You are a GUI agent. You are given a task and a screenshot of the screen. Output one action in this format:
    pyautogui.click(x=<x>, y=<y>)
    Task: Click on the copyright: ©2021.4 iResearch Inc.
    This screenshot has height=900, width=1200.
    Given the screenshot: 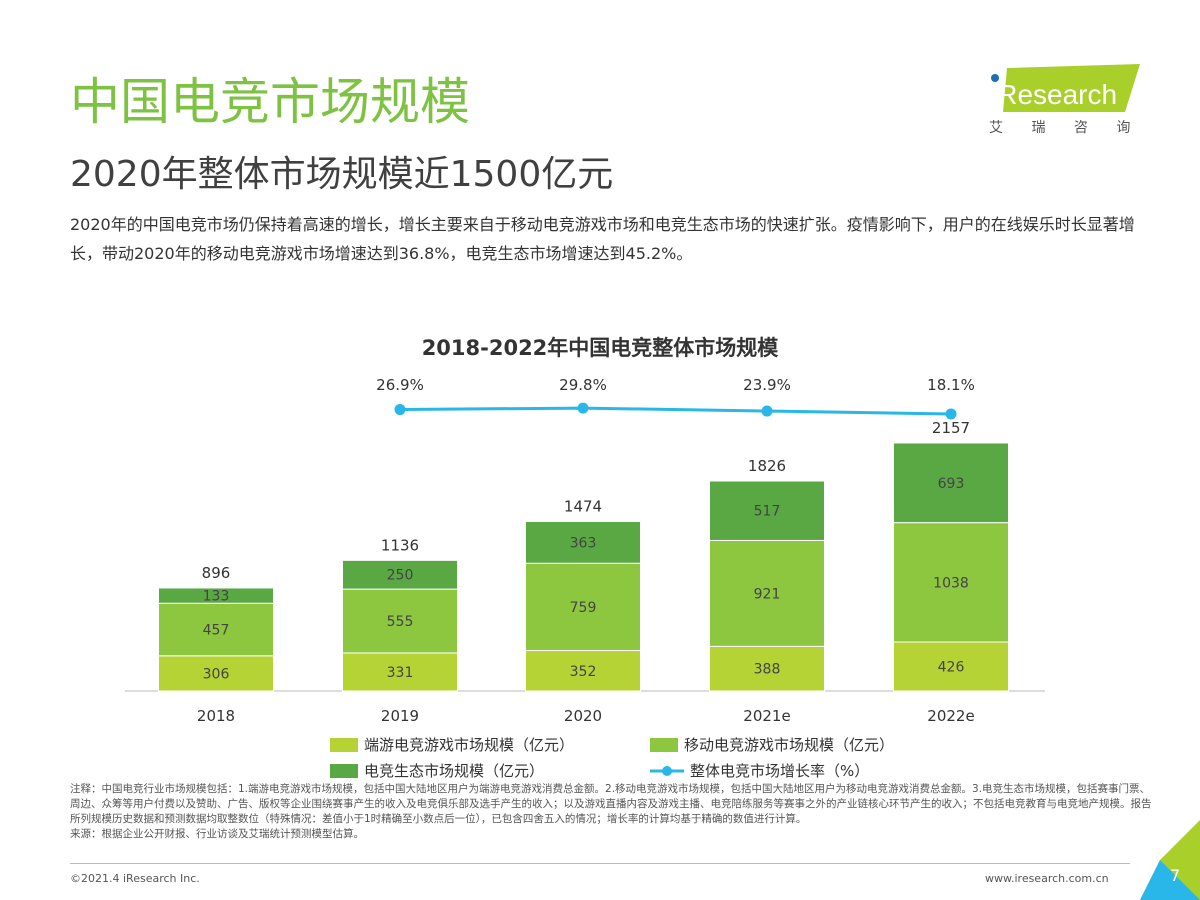 What is the action you would take?
    pyautogui.click(x=135, y=878)
    